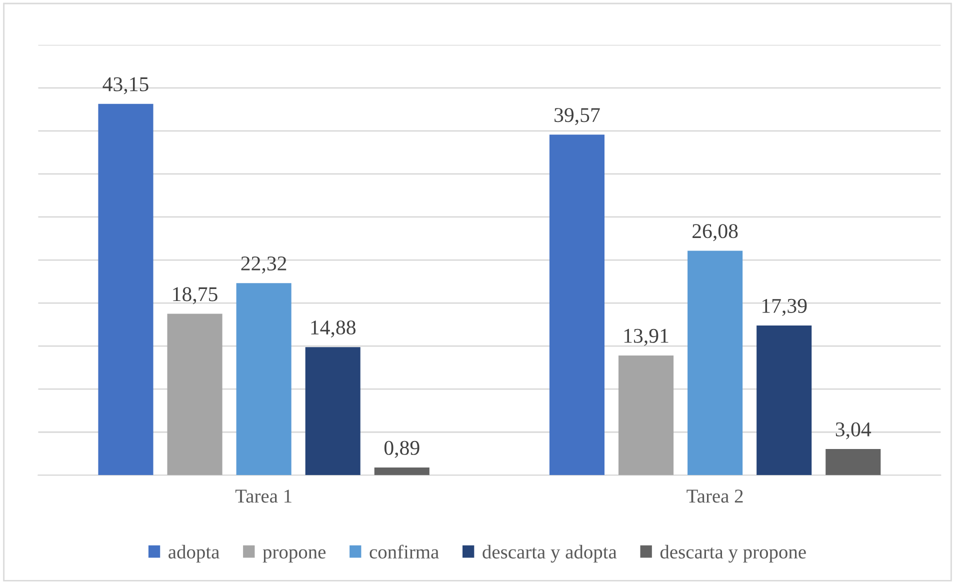 The width and height of the screenshot is (955, 583). What do you see at coordinates (404, 551) in the screenshot?
I see `legend-label: confirma` at bounding box center [404, 551].